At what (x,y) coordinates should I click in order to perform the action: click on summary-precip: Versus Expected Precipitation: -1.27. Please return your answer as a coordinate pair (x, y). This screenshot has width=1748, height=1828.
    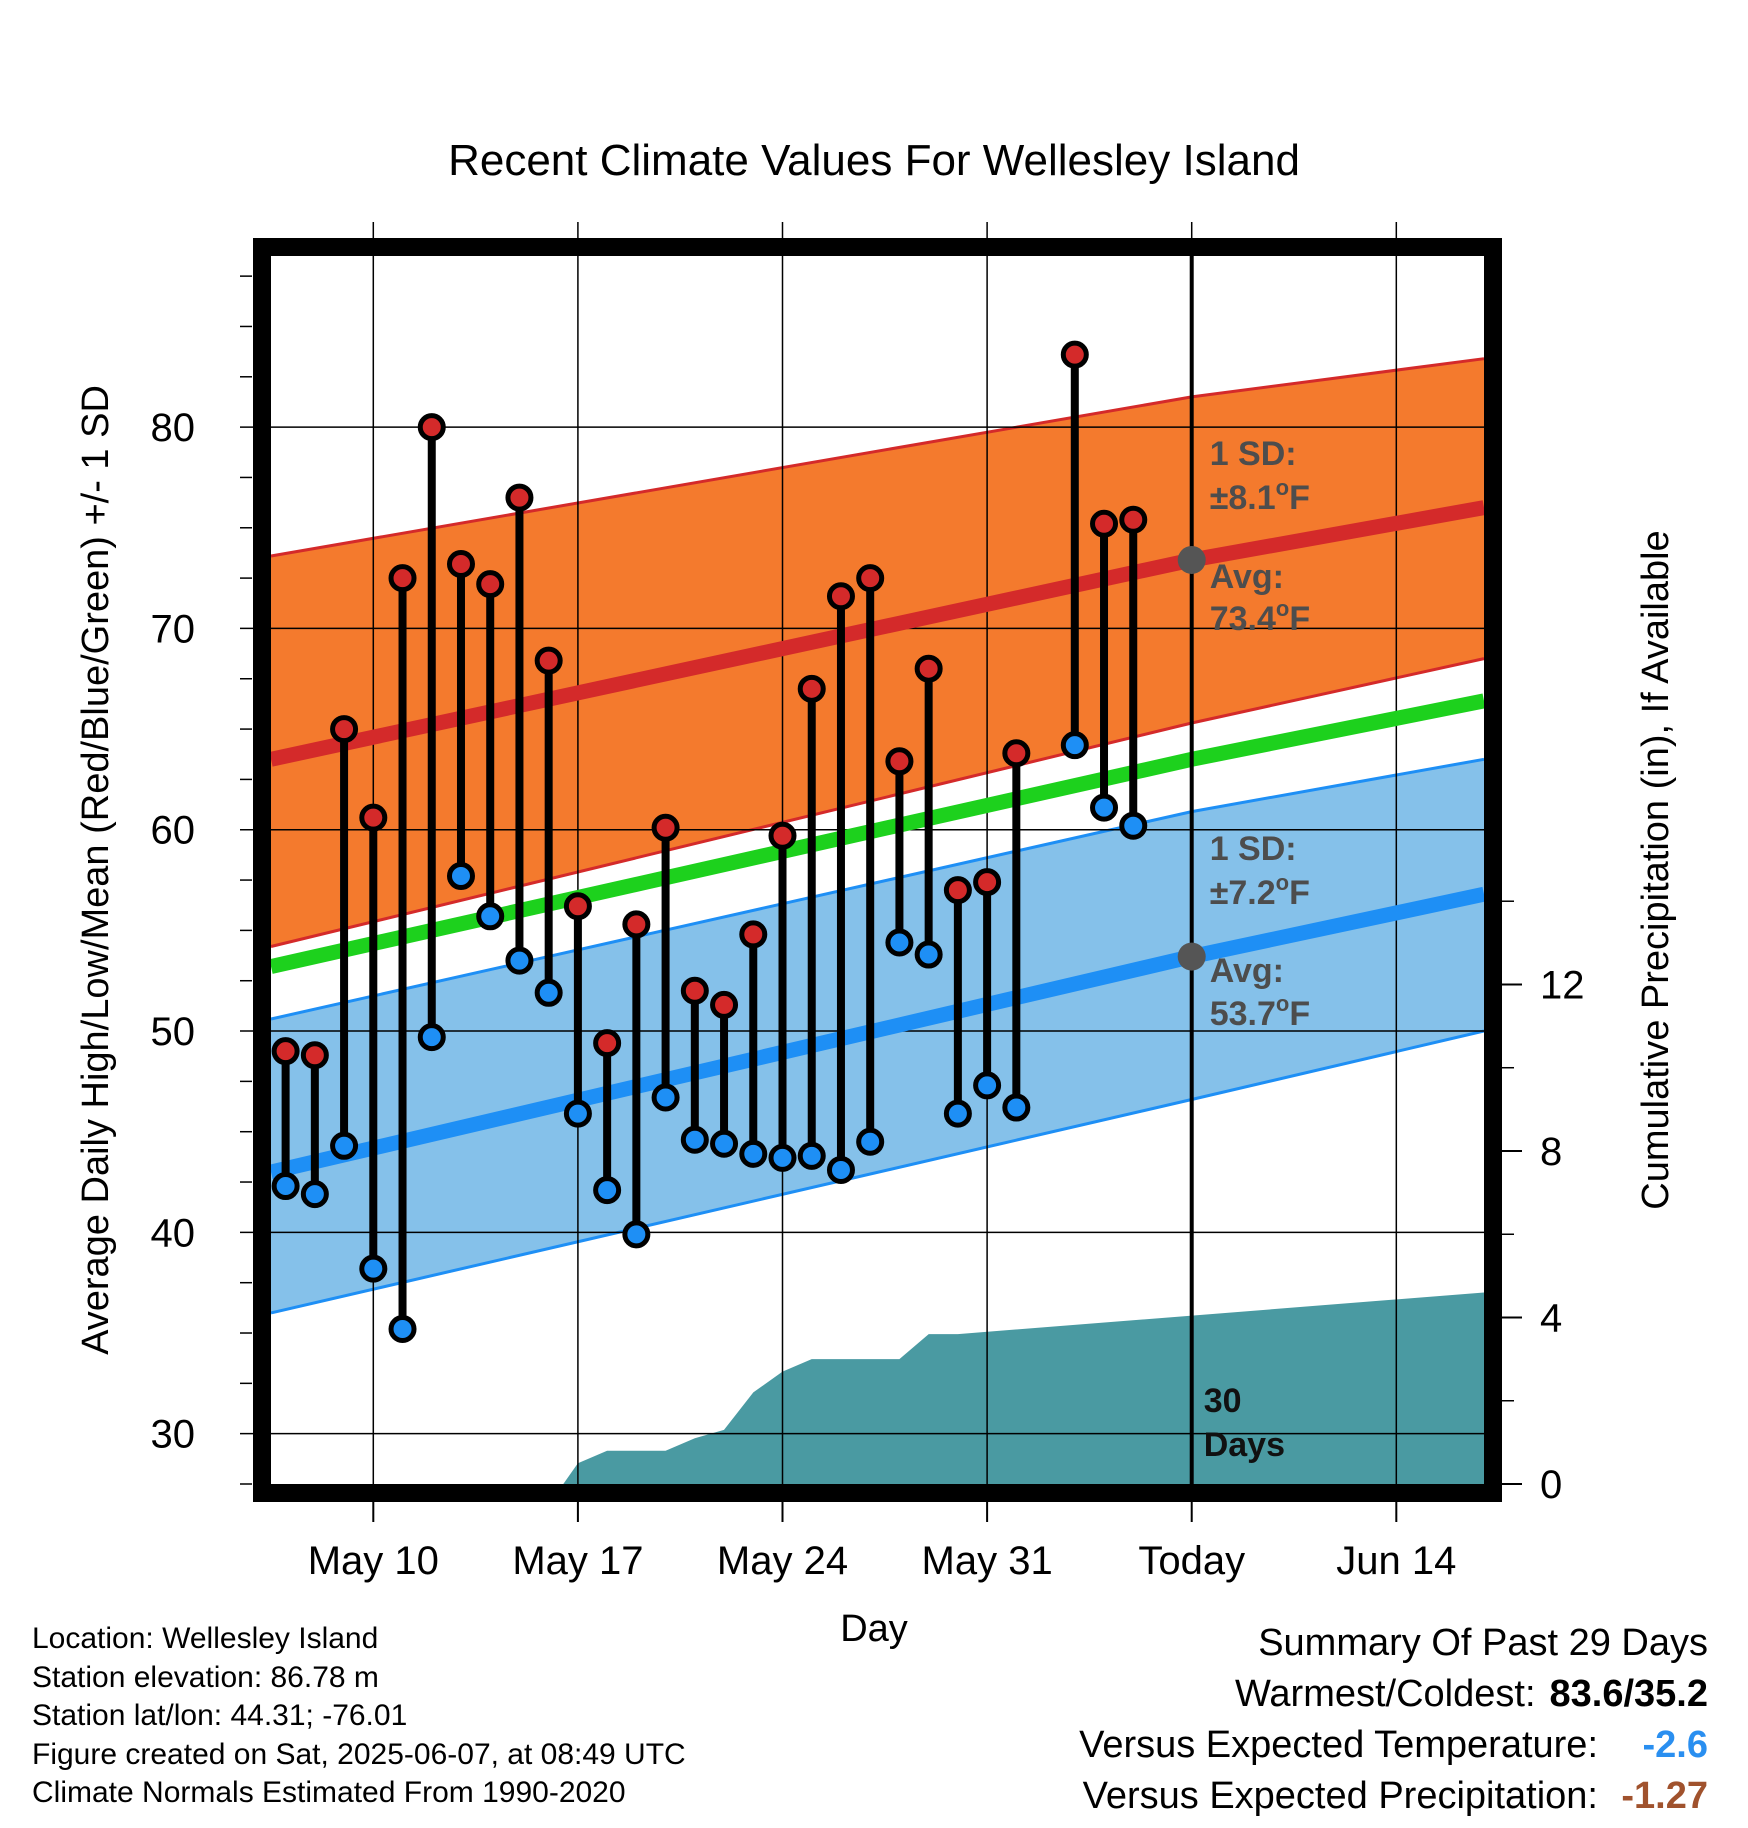
    Looking at the image, I should click on (1393, 1796).